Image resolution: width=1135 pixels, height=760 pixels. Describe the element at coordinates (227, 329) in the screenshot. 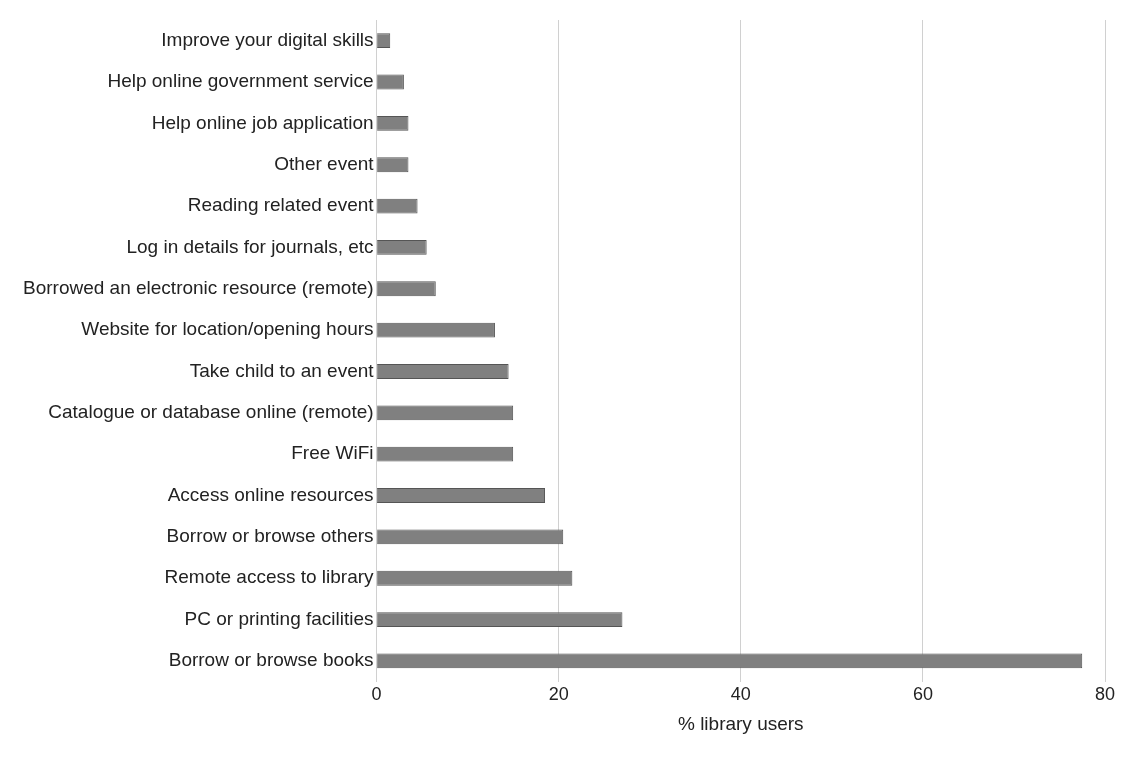

I see `y-tick-label: Website for location/opening hours` at that location.